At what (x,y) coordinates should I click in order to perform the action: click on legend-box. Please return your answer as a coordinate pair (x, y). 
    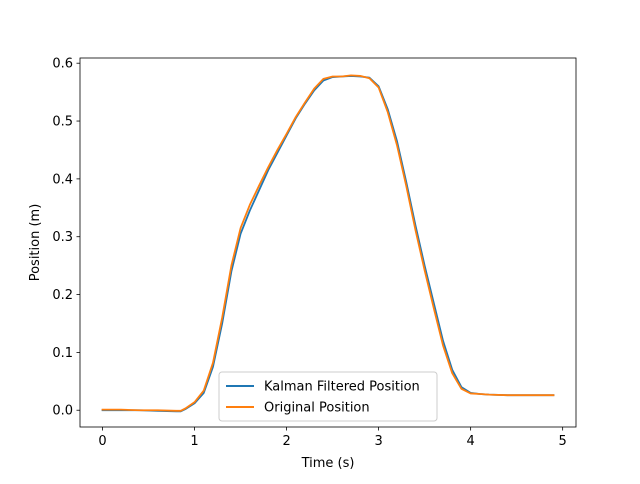
    Looking at the image, I should click on (328, 396).